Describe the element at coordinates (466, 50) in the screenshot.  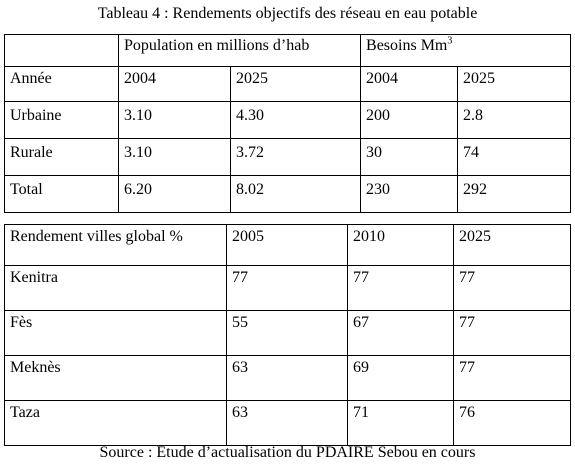
I see `besoins-group-header: Besoins Mm3` at that location.